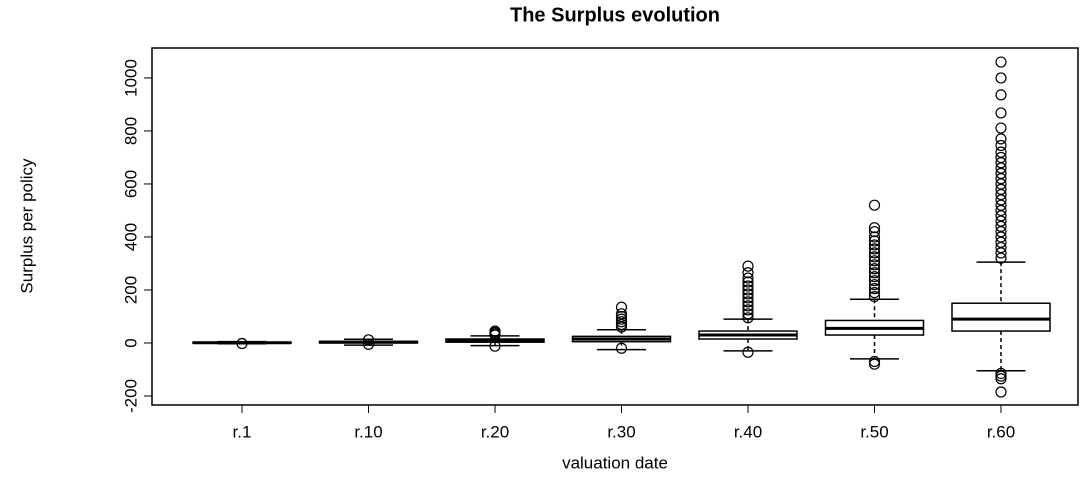 The image size is (1089, 482). Describe the element at coordinates (1001, 317) in the screenshot. I see `box` at that location.